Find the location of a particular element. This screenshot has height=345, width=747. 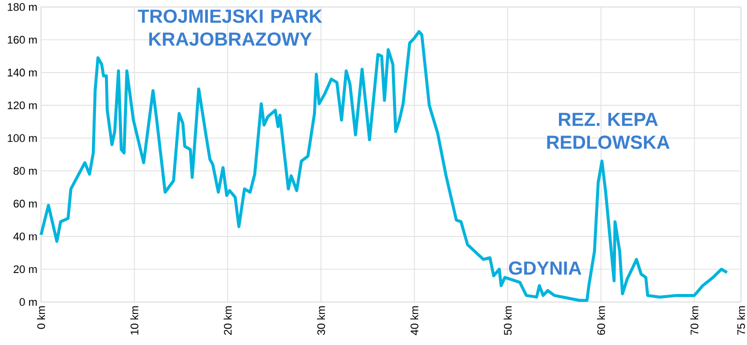

y-tick-label: 40 m is located at coordinates (25, 236).